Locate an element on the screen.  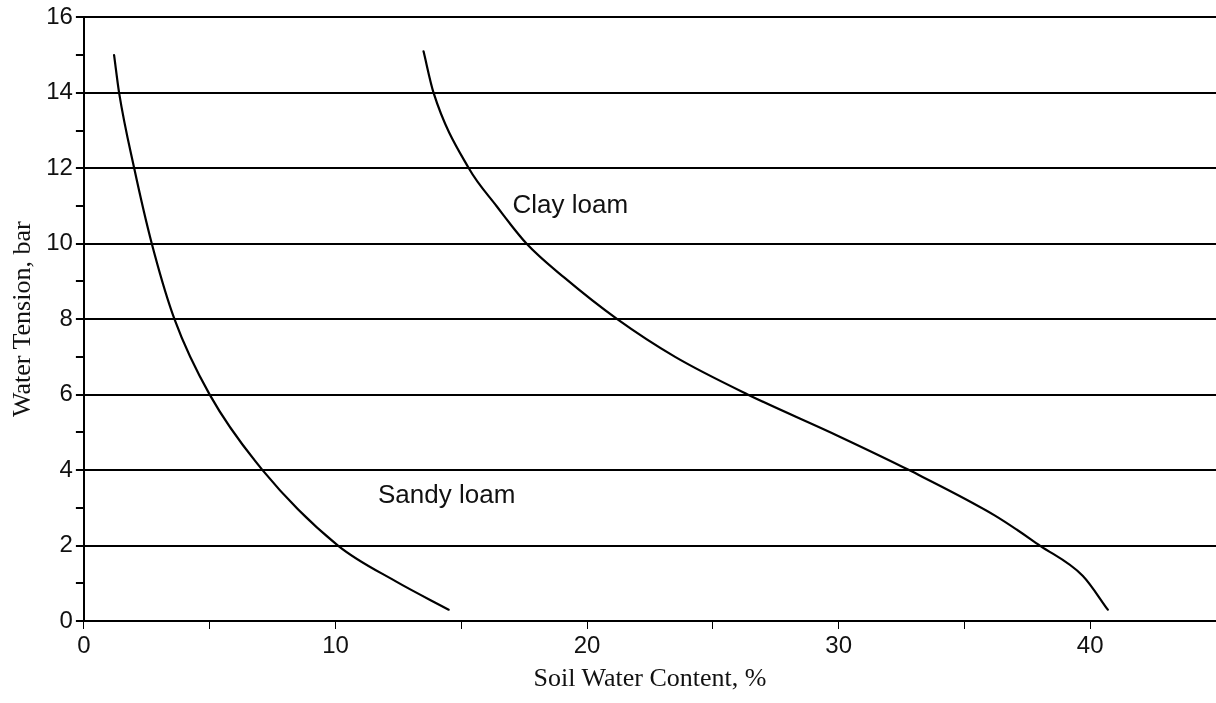
series-label: Clay loam is located at coordinates (570, 204).